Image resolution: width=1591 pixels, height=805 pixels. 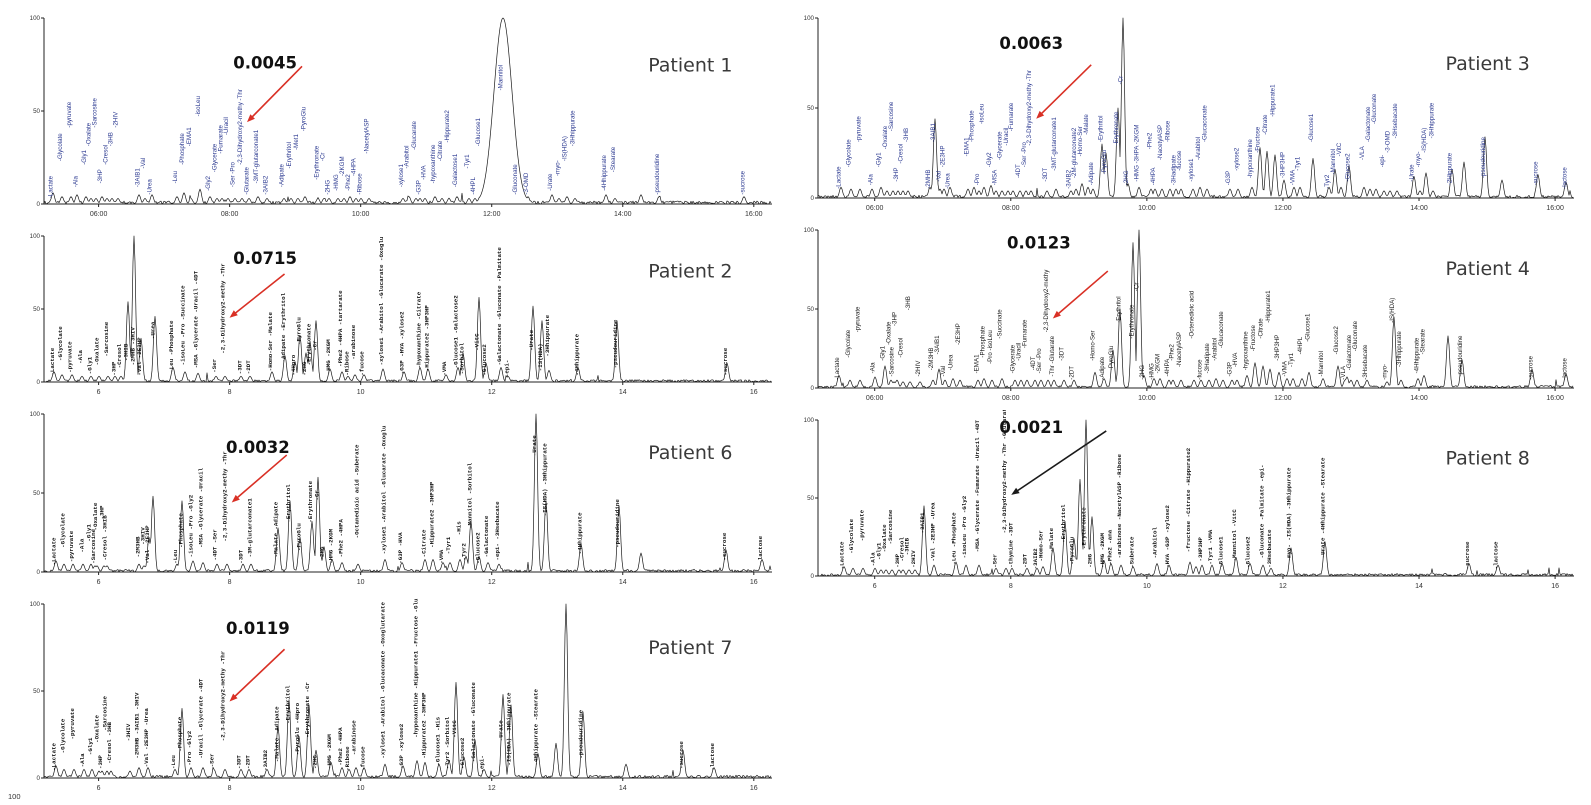 What do you see at coordinates (989, 159) in the screenshot?
I see `peak-label: -Gly2` at bounding box center [989, 159].